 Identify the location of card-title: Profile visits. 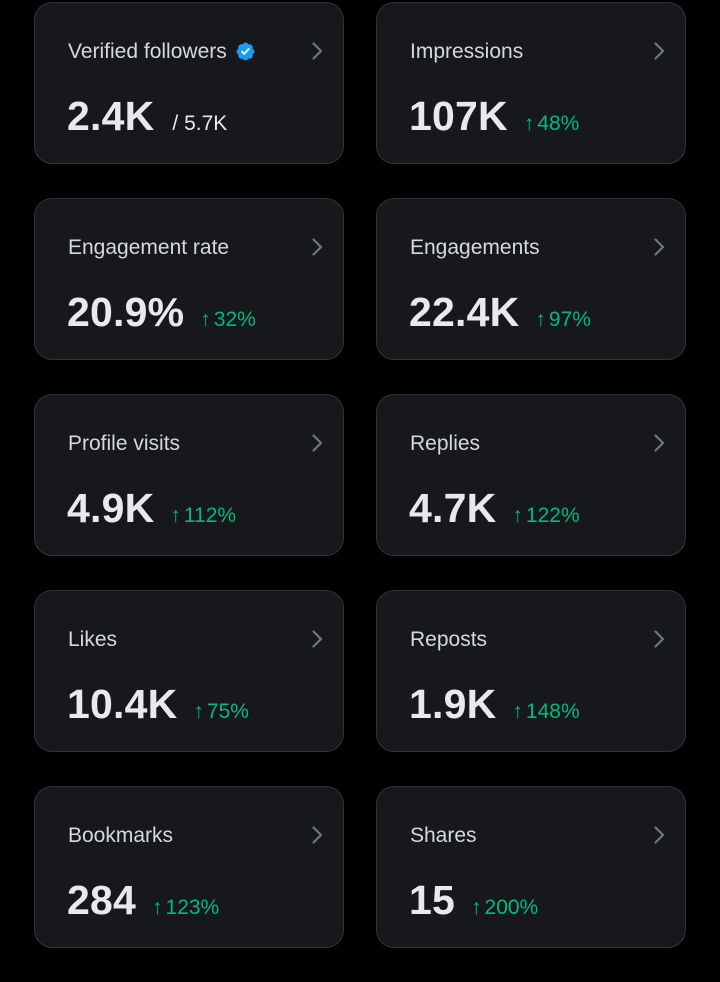
(124, 443).